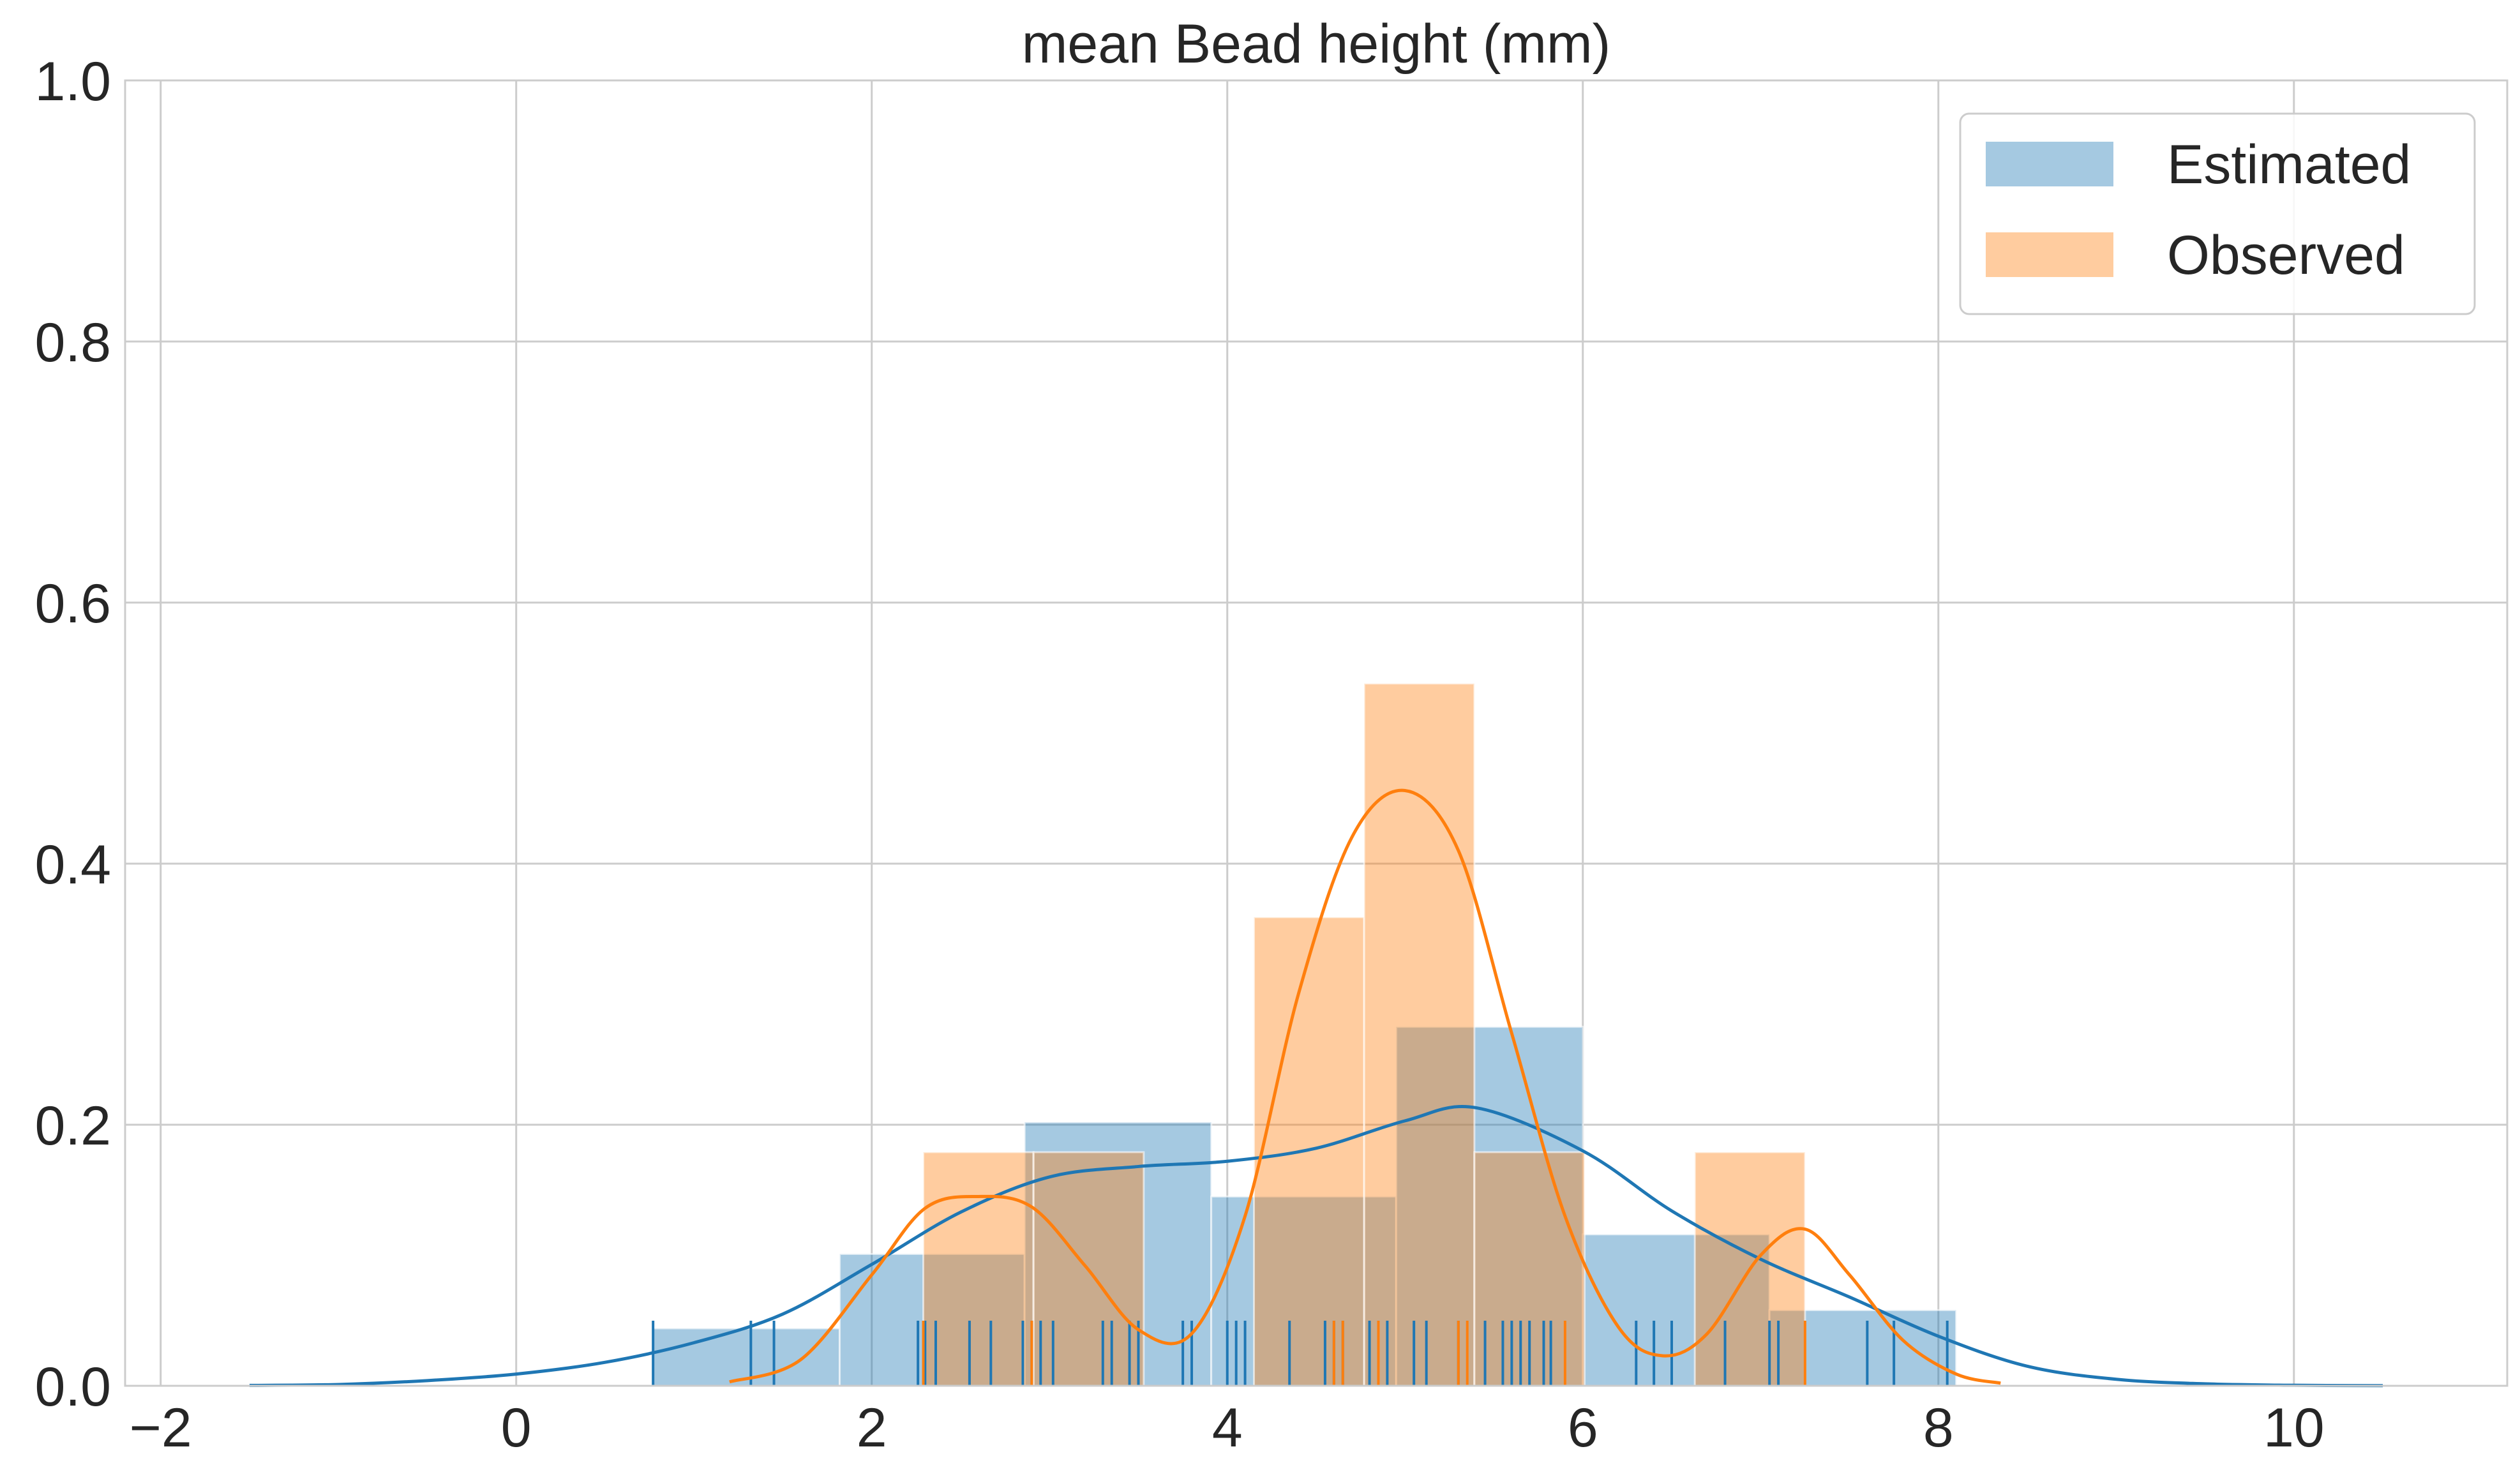  I want to click on y-tick-label-3: 0.6, so click(72, 603).